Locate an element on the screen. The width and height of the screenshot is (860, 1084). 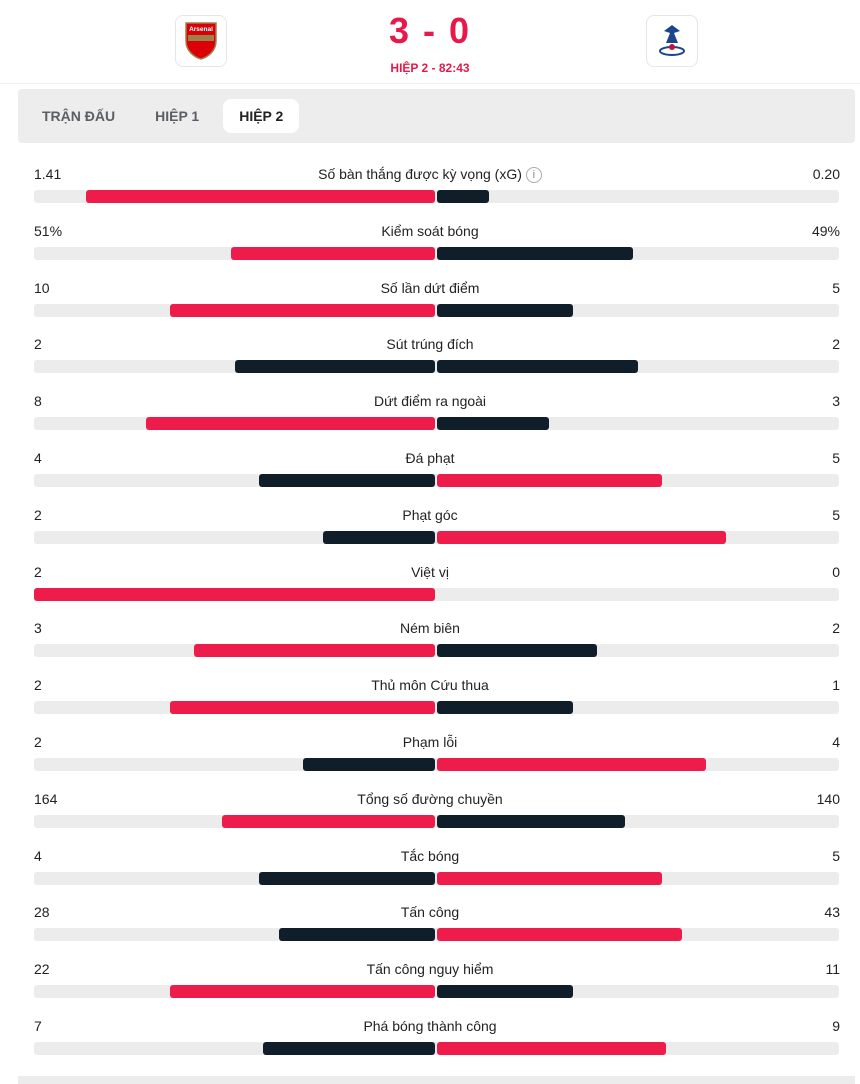
home-value: 3 is located at coordinates (38, 628).